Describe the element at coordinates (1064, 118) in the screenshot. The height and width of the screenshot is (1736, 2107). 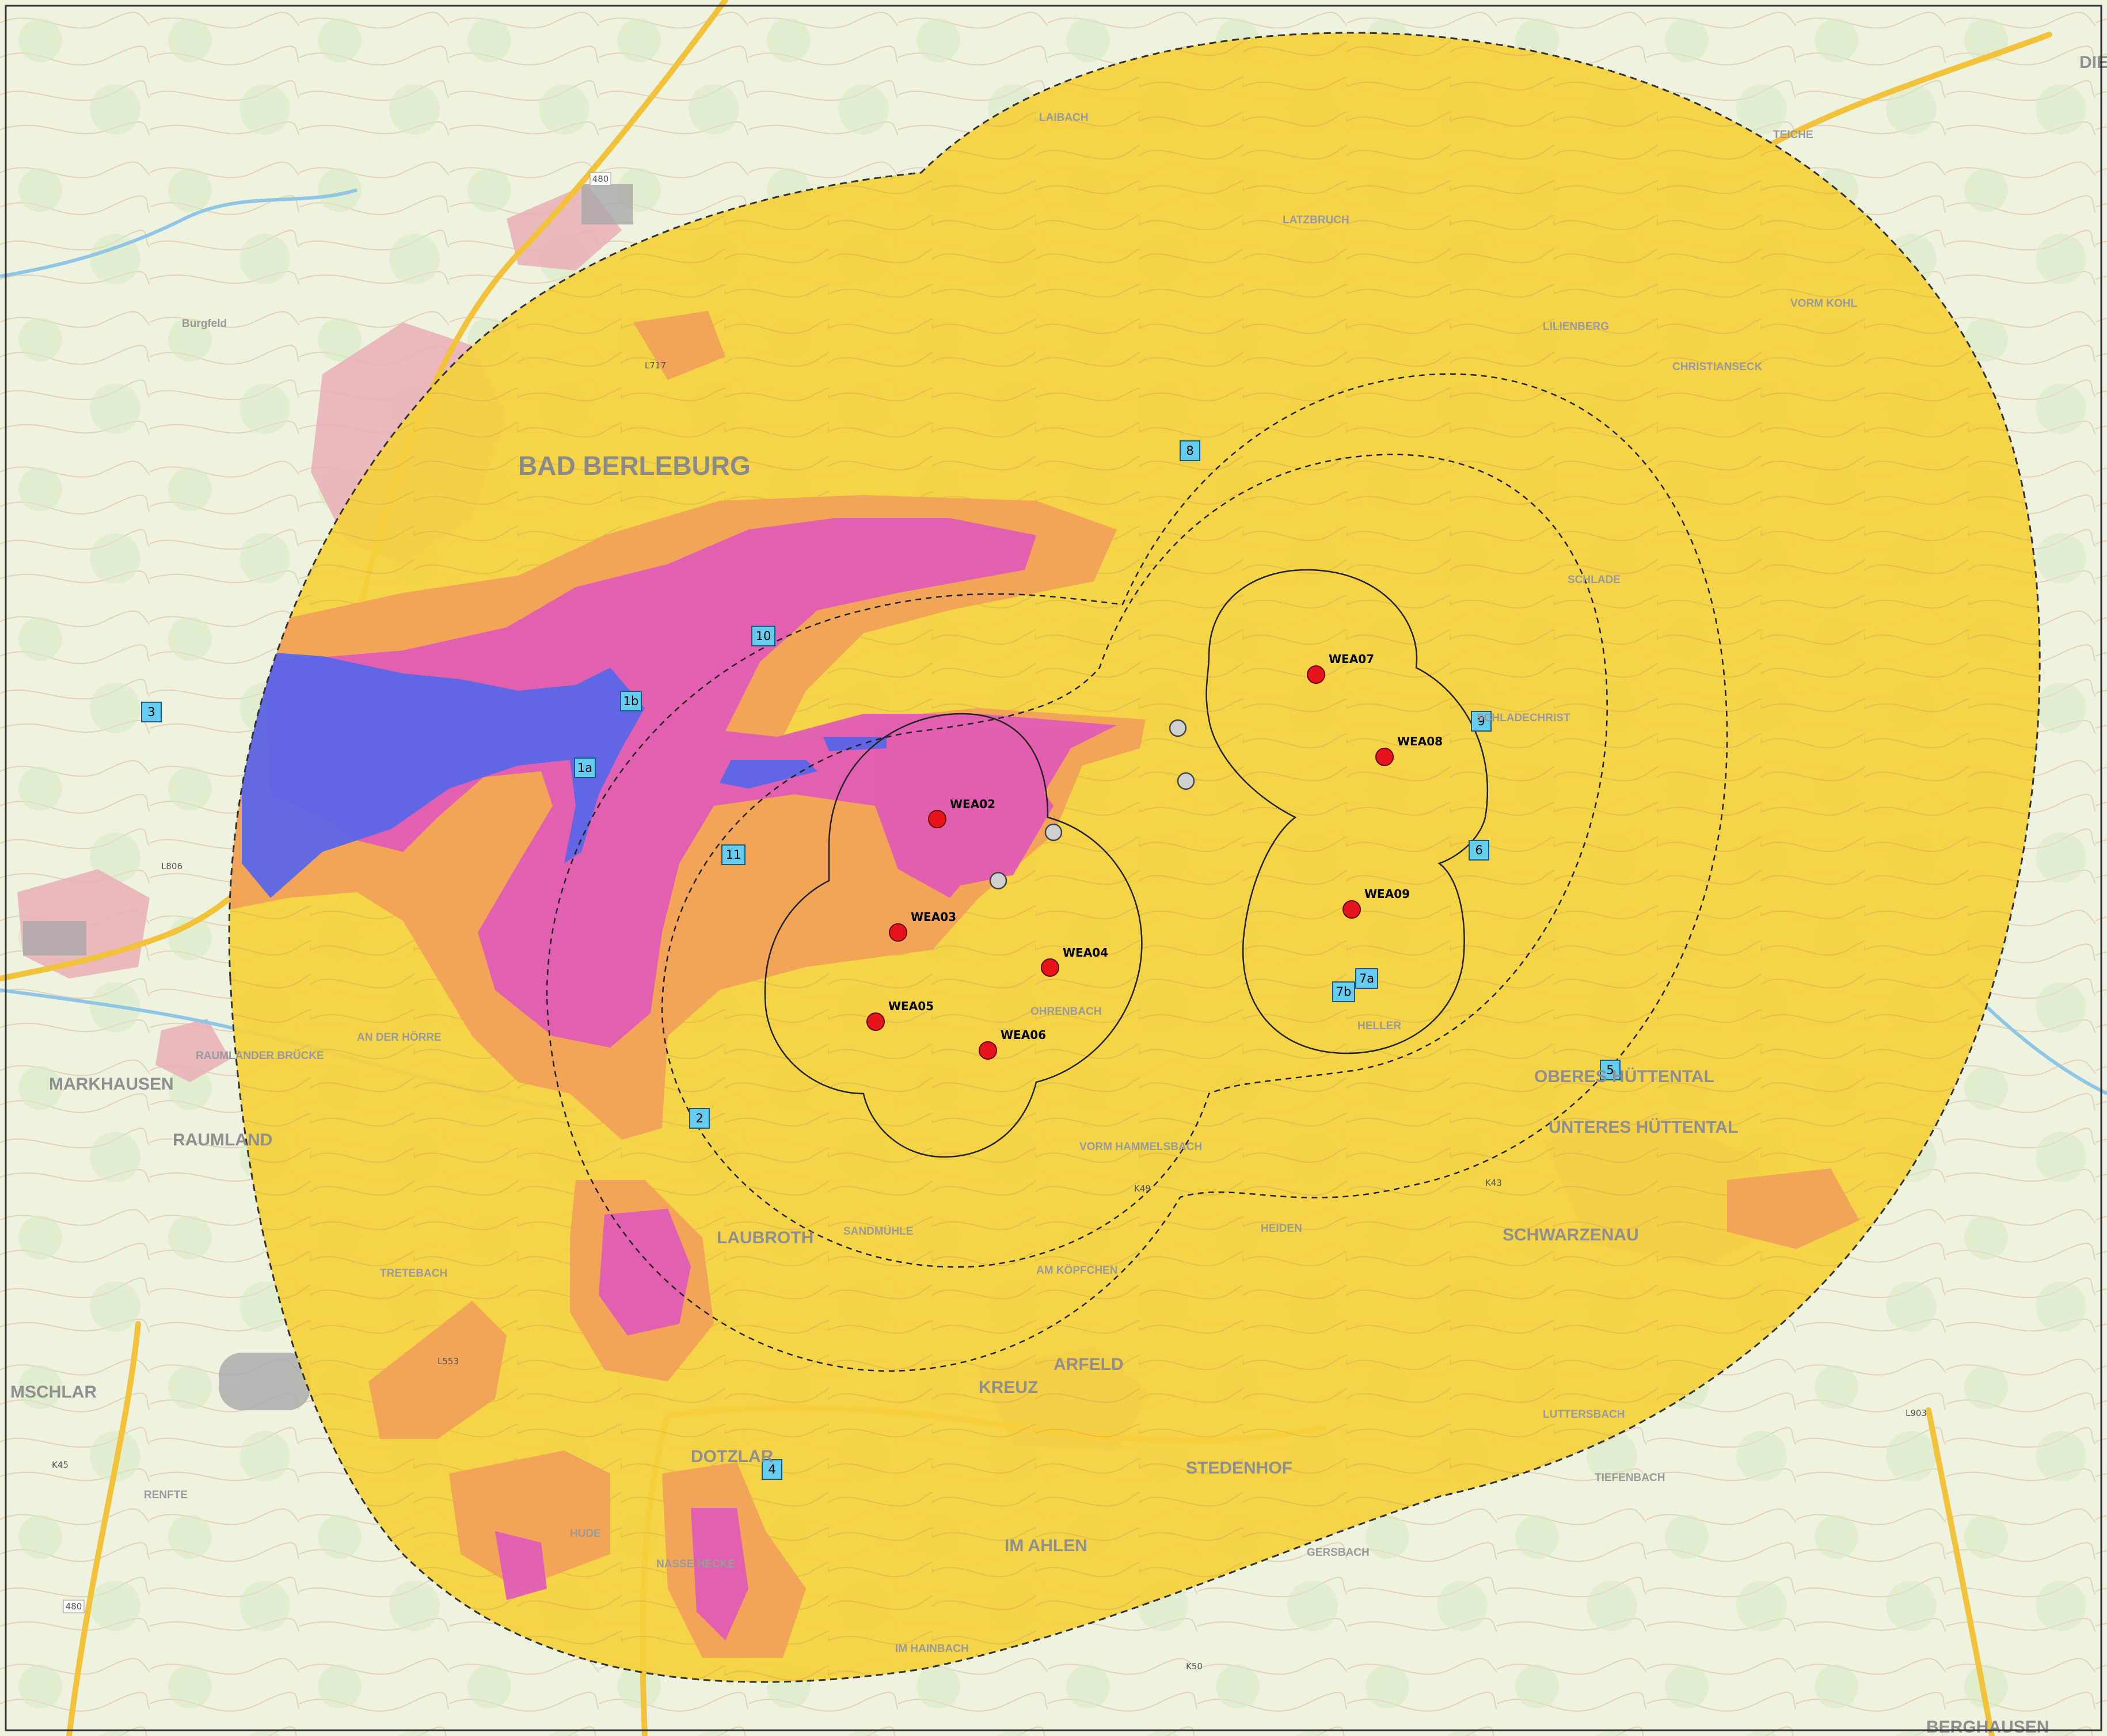
I see `place-label-laibach: LAIBACH` at that location.